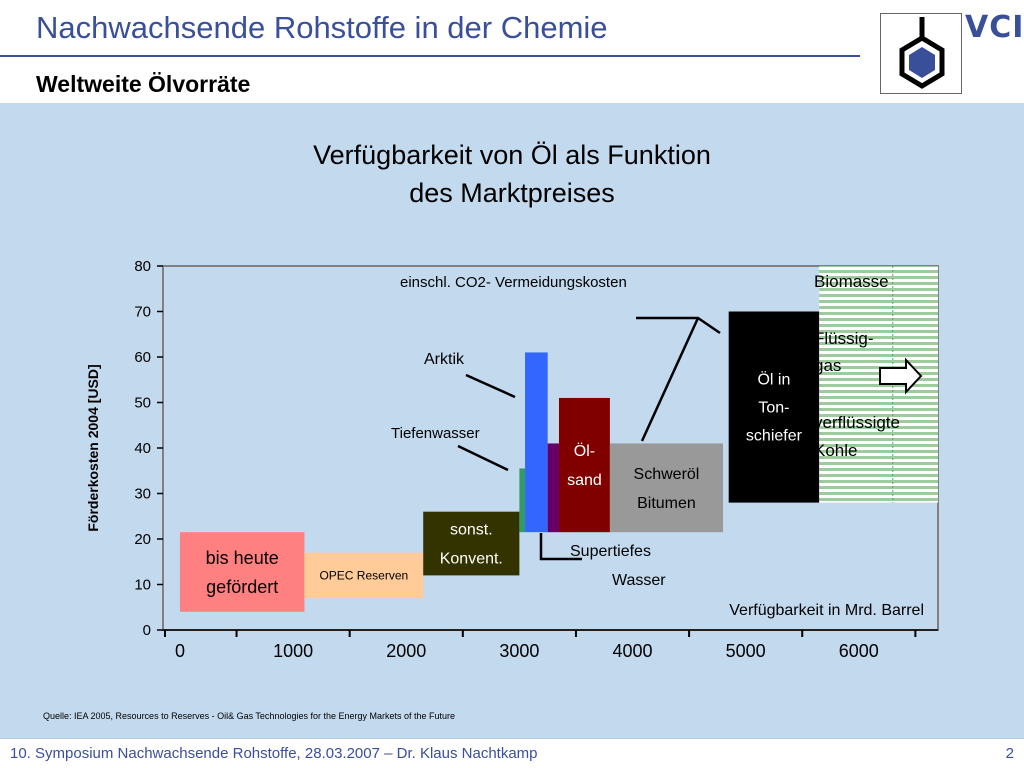 The image size is (1024, 768). Describe the element at coordinates (242, 572) in the screenshot. I see `bar-bis-heute-gef-rdert` at that location.